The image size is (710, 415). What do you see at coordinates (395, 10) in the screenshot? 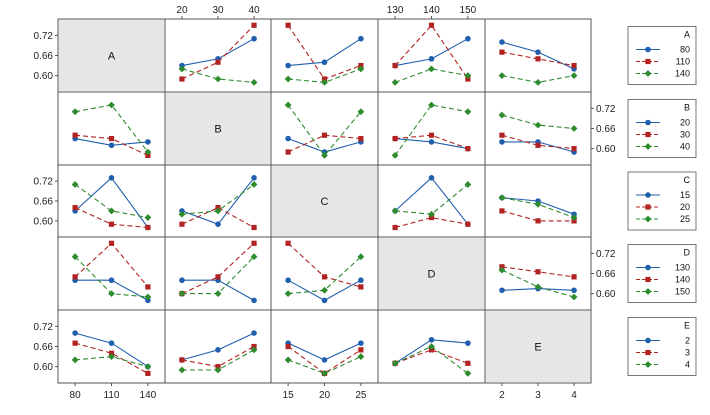
I see `x-tick-label-top: 130` at bounding box center [395, 10].